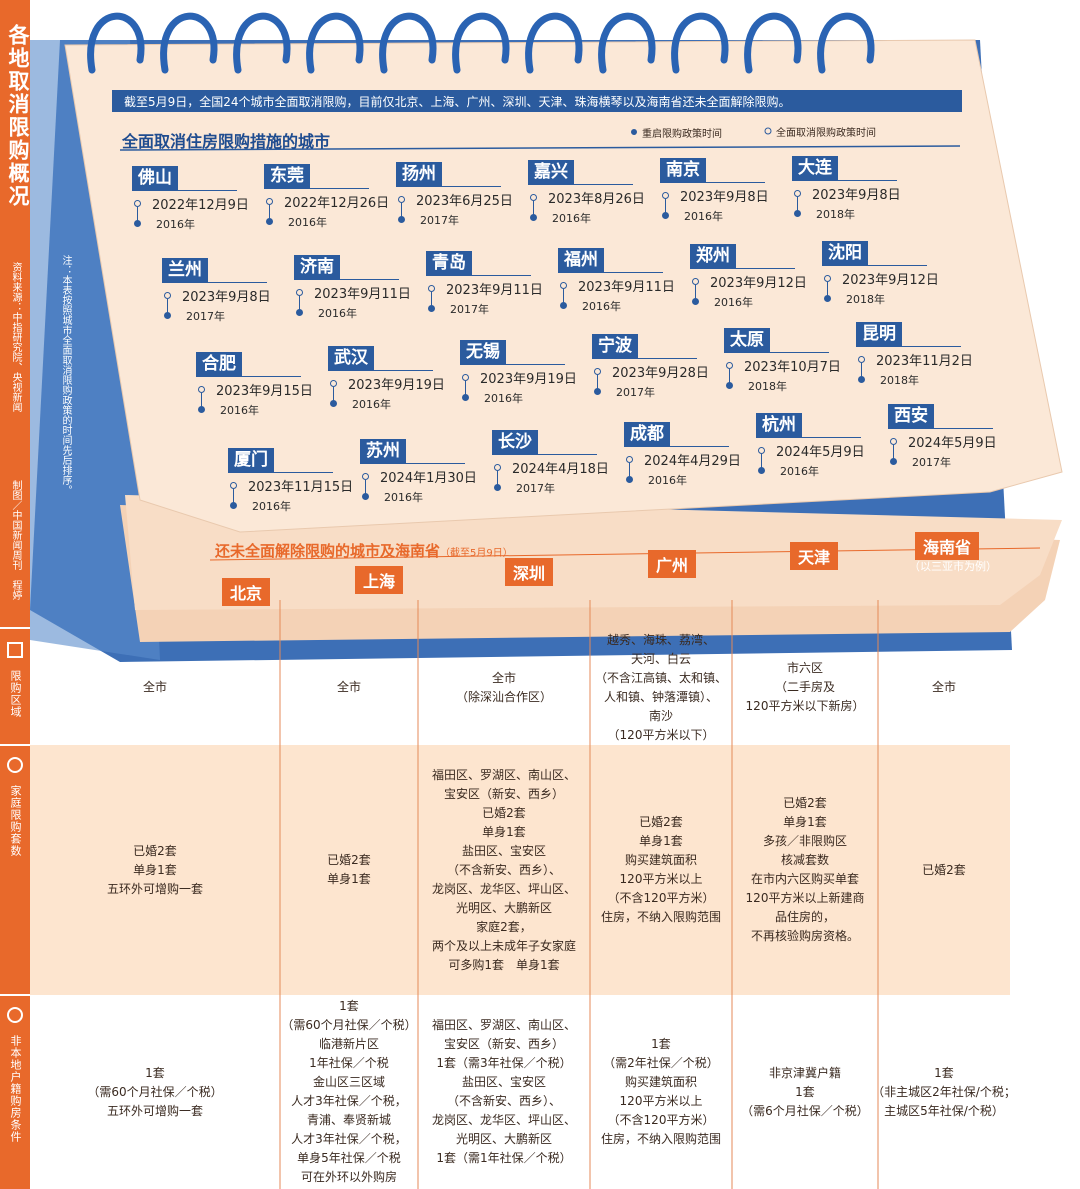 This screenshot has height=1189, width=1080. Describe the element at coordinates (529, 572) in the screenshot. I see `column-header: 深圳` at that location.